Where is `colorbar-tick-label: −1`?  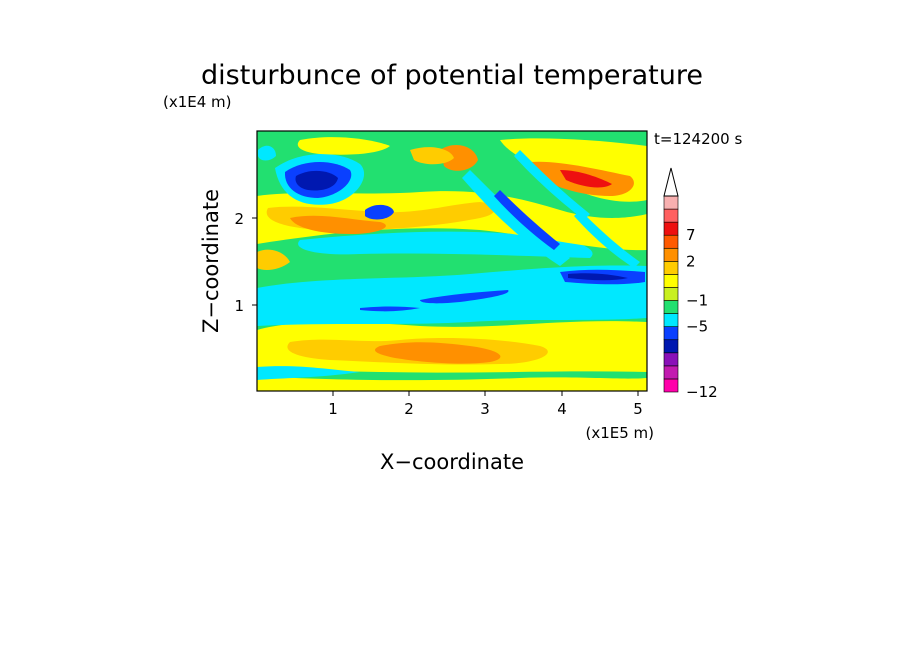
colorbar-tick-label: −1 is located at coordinates (697, 301).